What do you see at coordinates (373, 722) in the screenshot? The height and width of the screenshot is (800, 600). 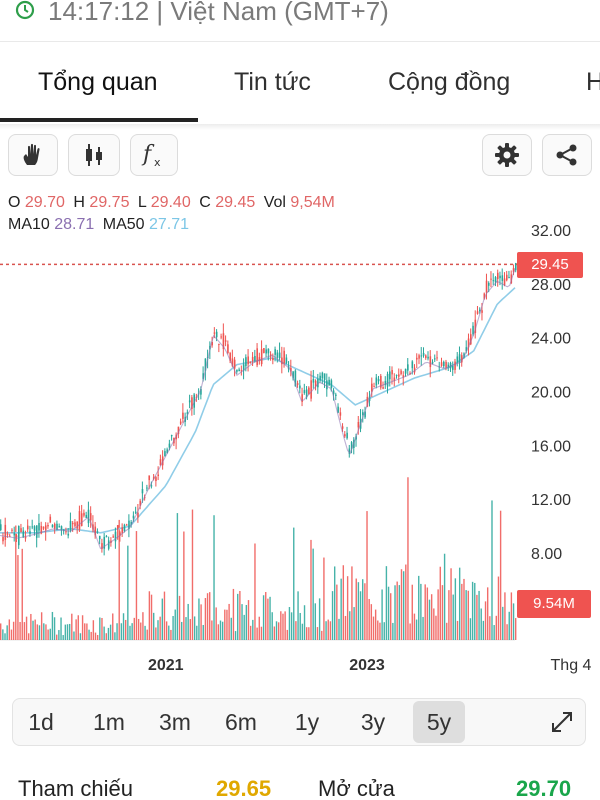 I see `range-3y-button: 3y` at bounding box center [373, 722].